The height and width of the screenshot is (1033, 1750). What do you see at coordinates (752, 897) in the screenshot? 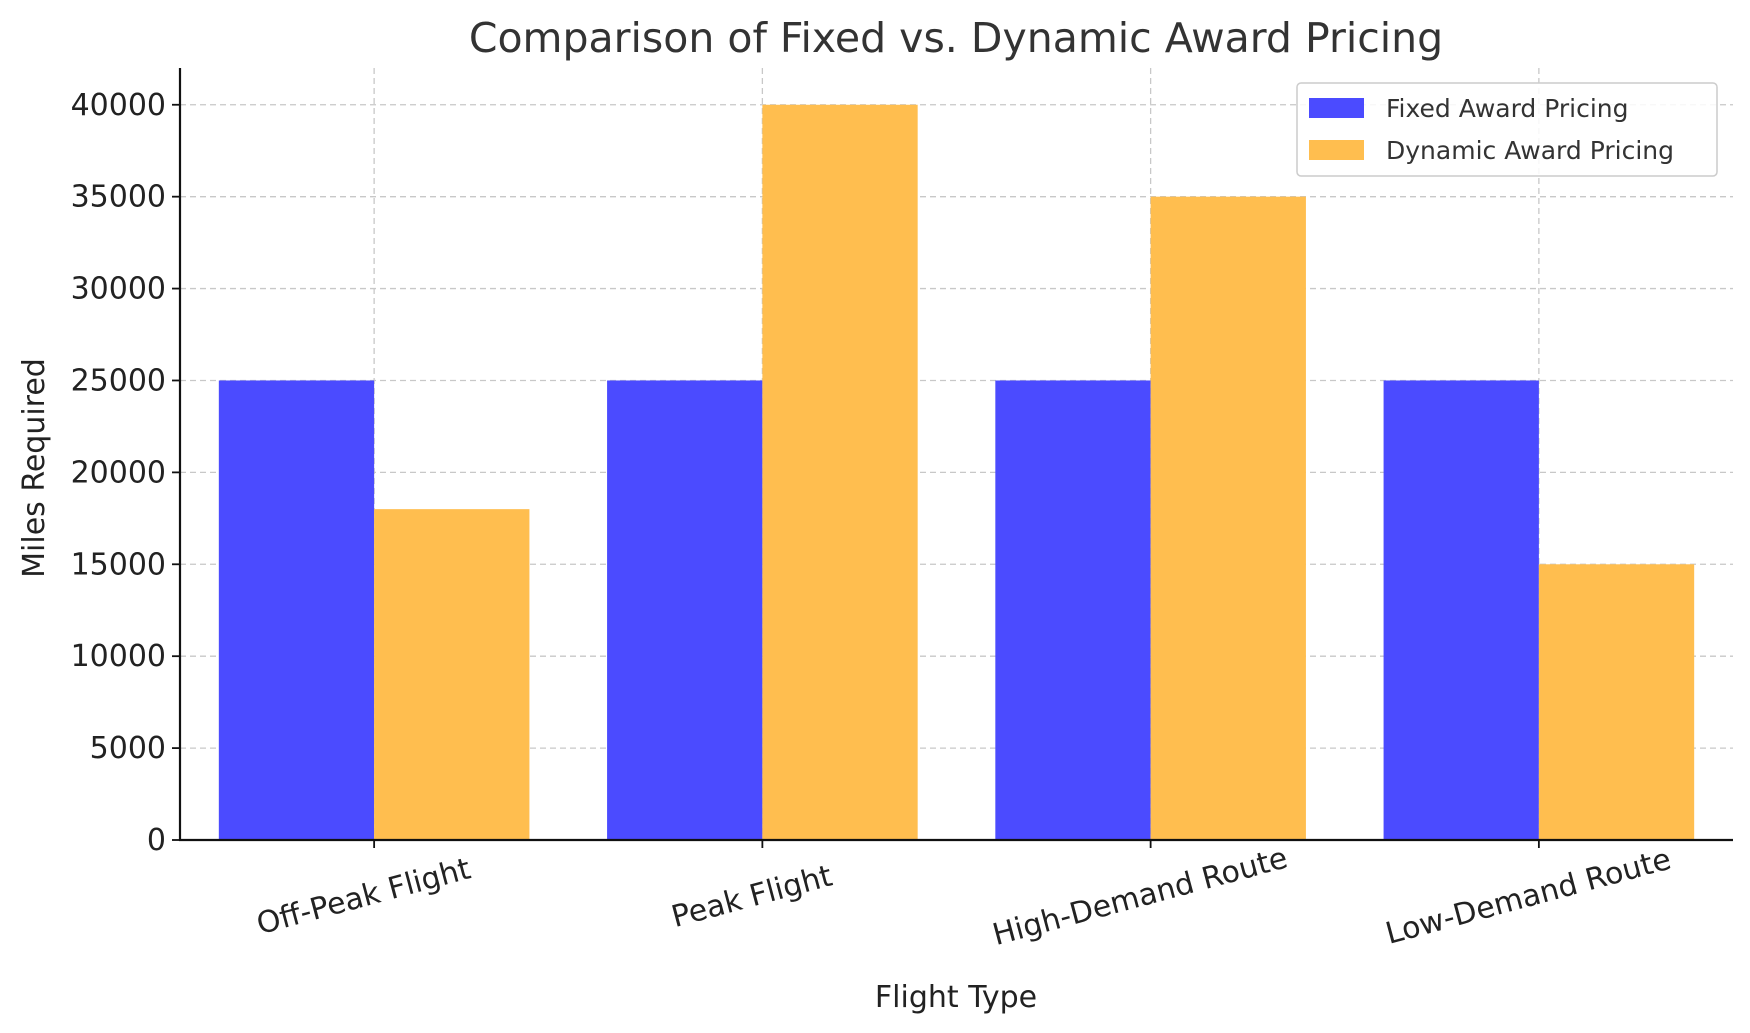
I see `x-tick-label: Peak Flight` at bounding box center [752, 897].